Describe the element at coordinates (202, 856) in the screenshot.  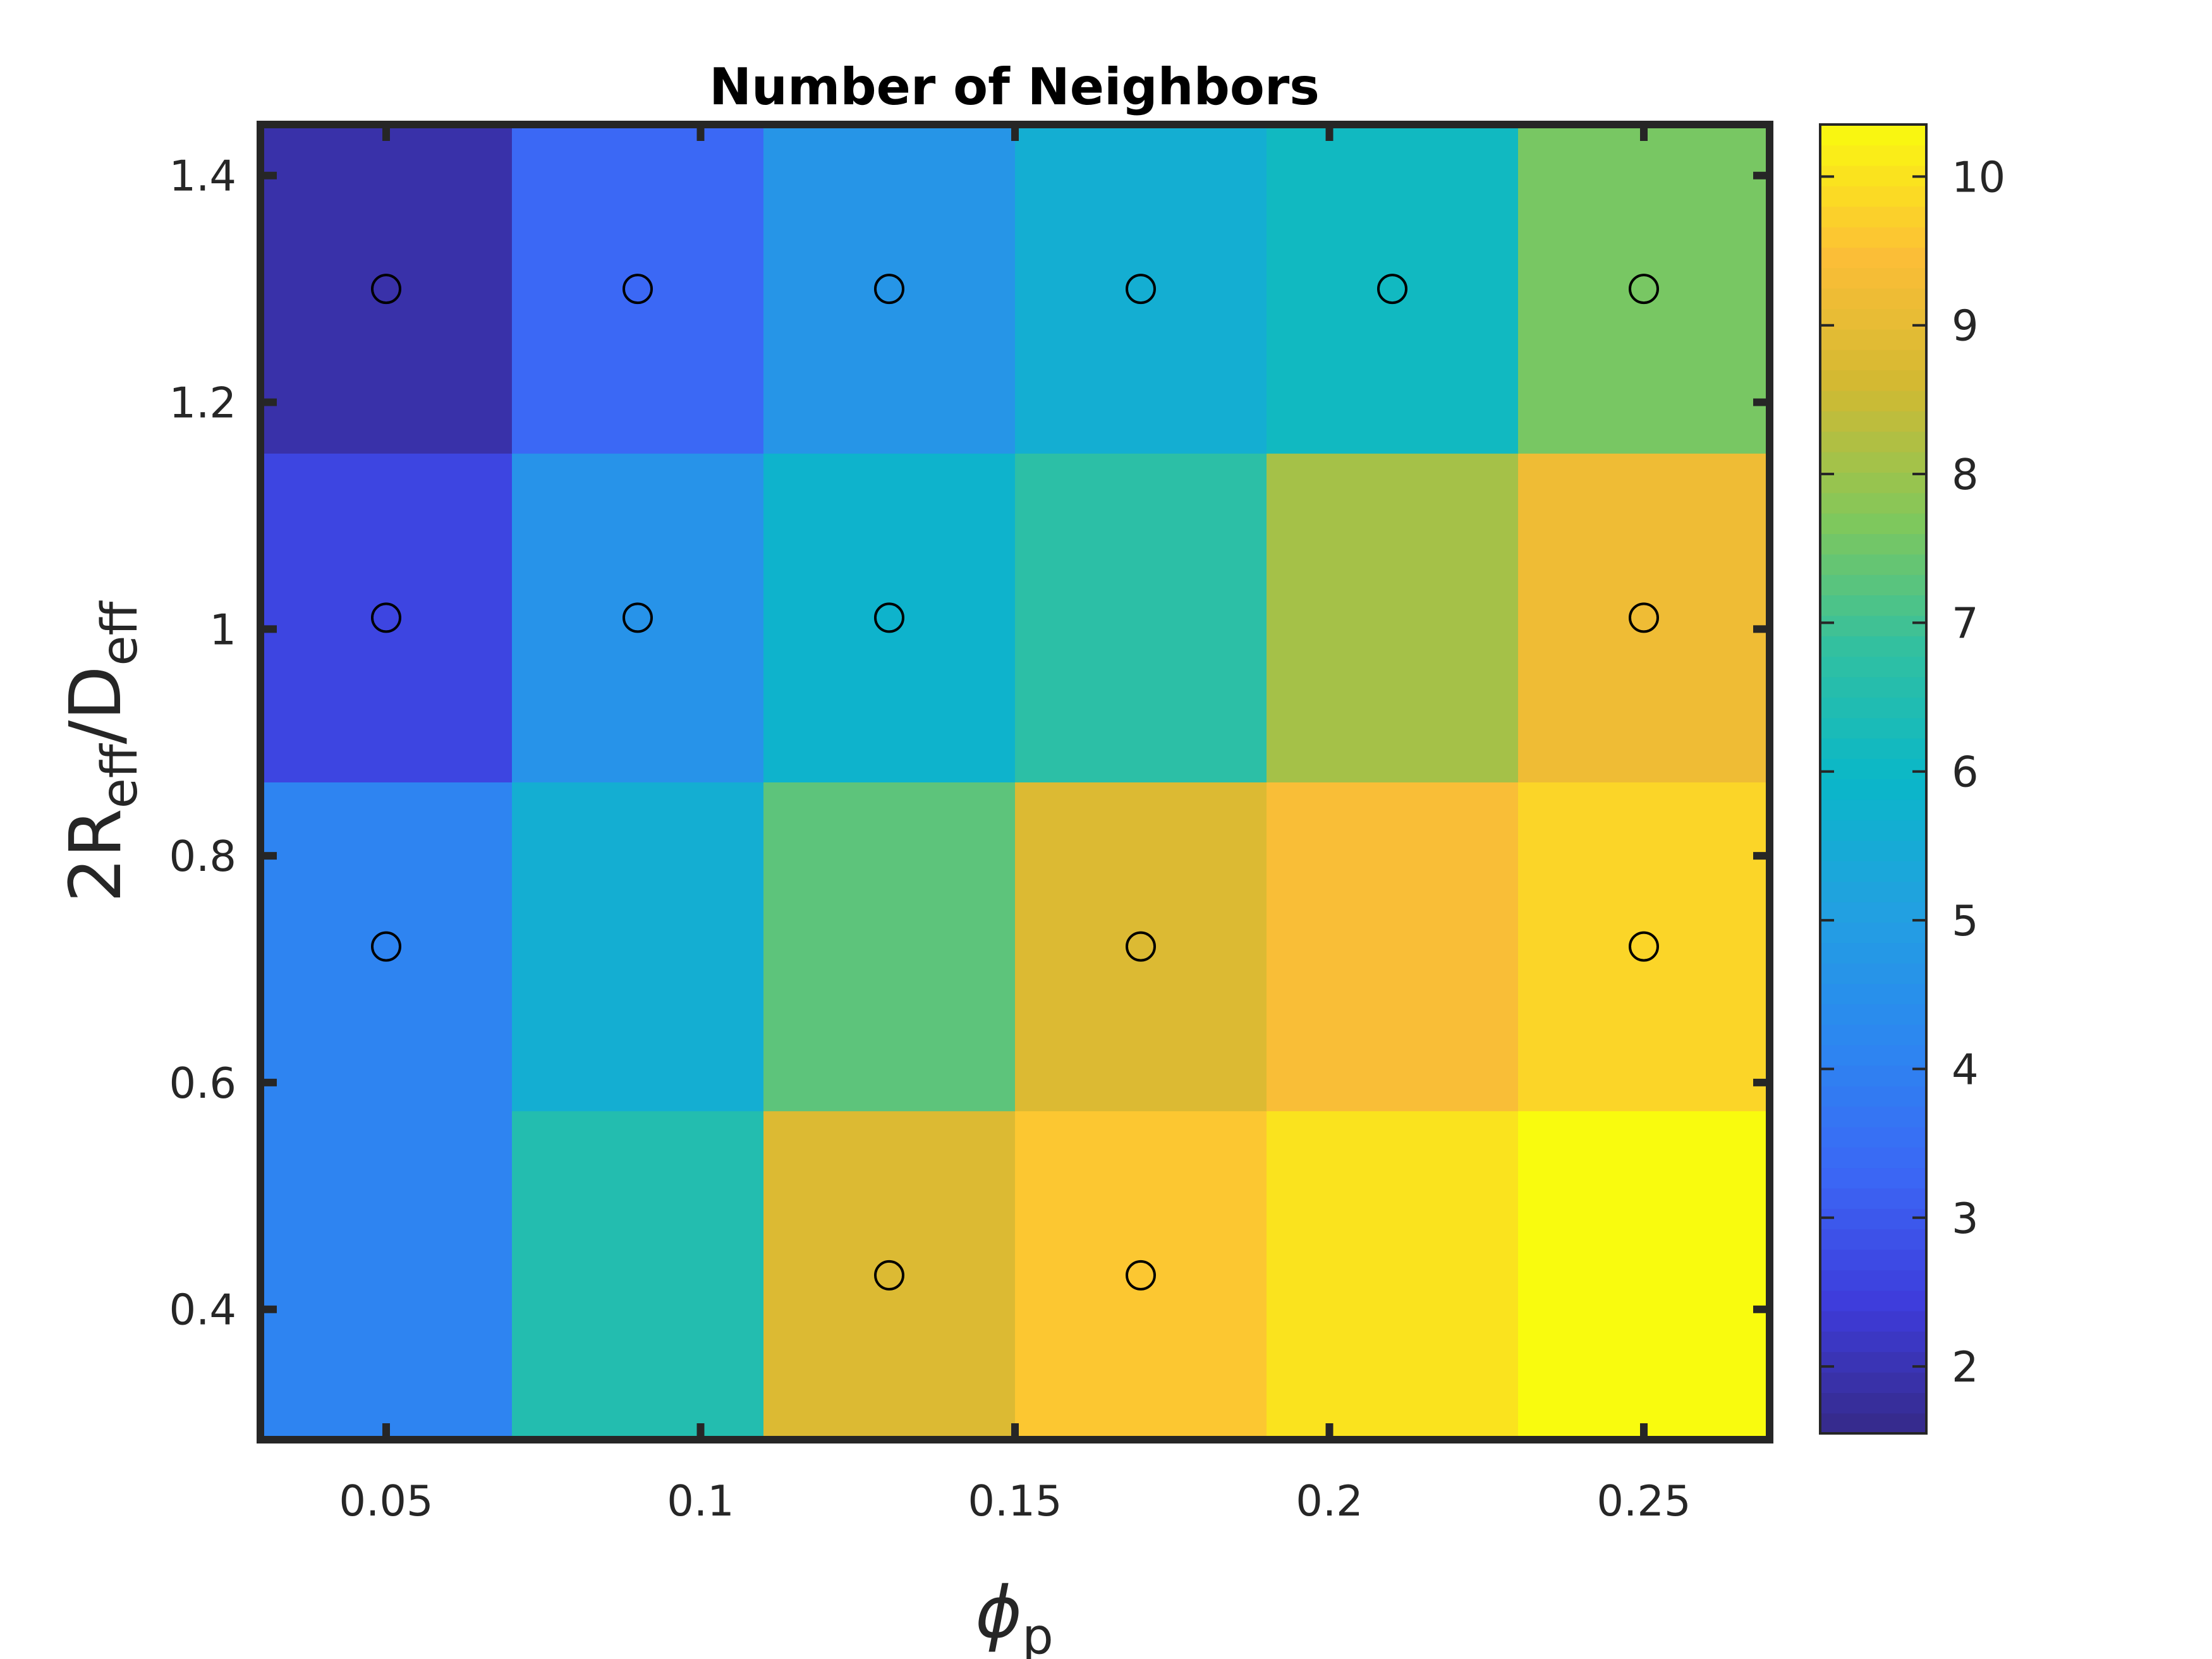
I see `y-tick-label: 0.8` at that location.